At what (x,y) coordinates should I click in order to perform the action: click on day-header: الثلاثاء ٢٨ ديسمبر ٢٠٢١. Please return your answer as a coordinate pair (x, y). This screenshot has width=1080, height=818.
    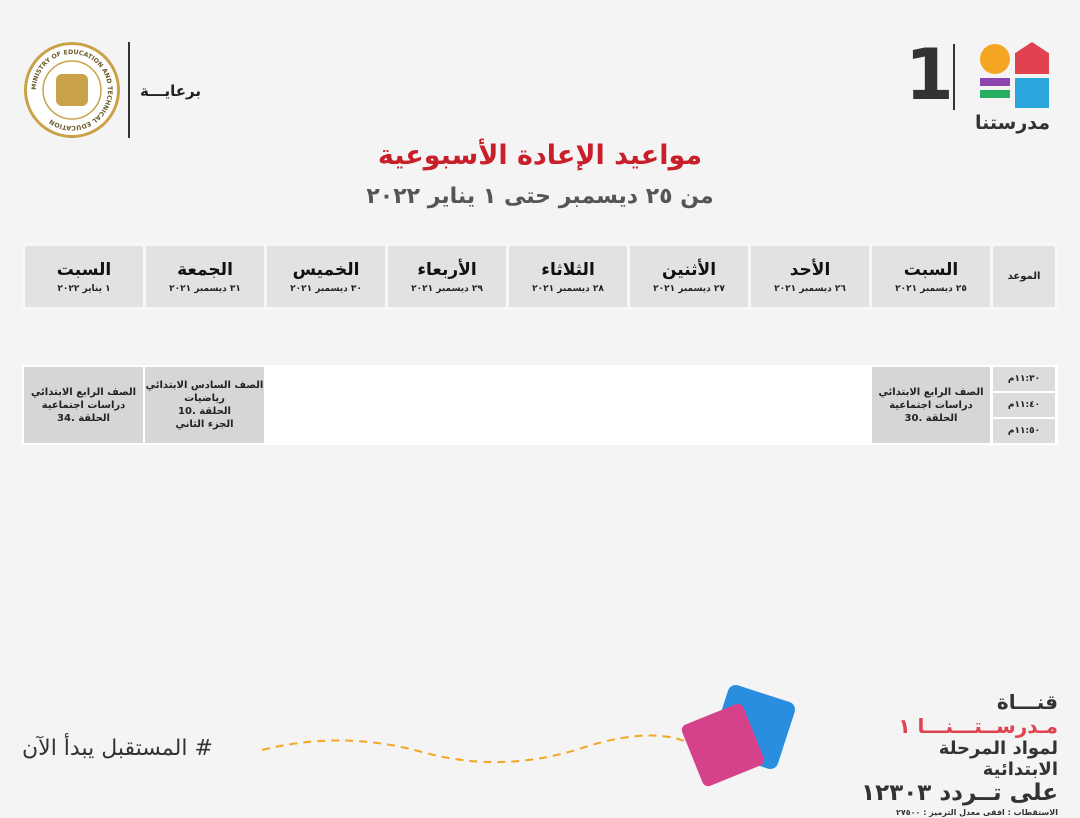
    Looking at the image, I should click on (568, 276).